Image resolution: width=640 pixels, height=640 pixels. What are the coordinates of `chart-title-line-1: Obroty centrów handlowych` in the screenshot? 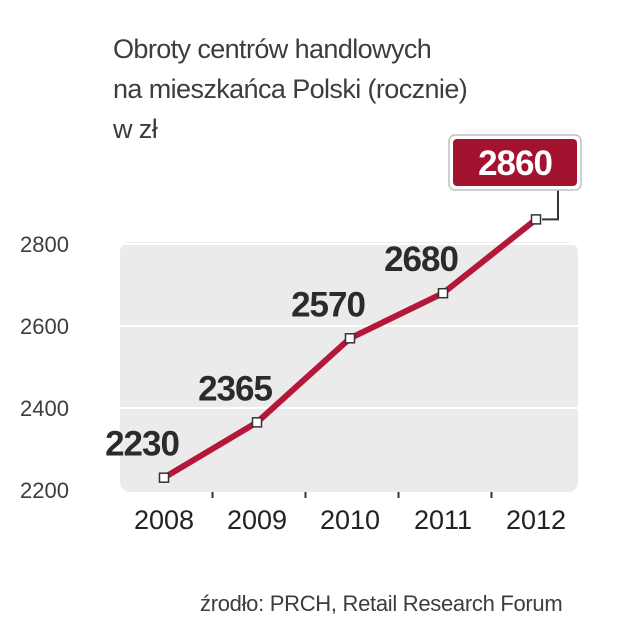 It's located at (272, 49).